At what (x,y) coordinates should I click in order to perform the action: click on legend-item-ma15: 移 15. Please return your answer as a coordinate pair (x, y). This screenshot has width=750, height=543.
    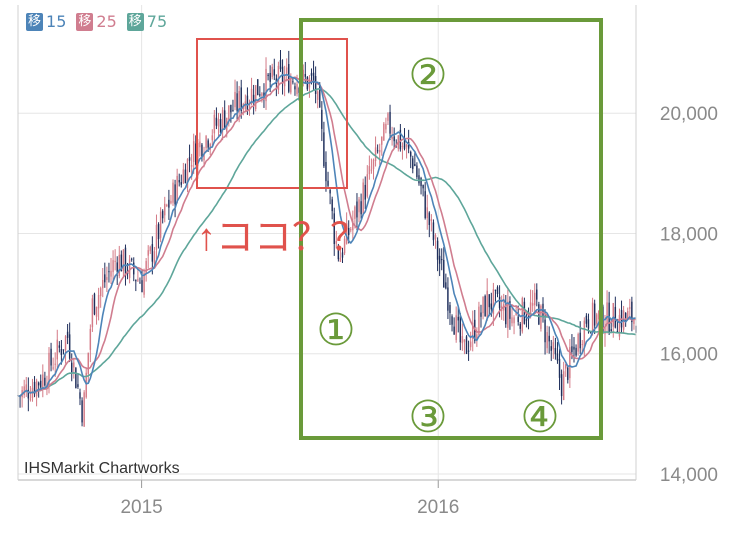
    Looking at the image, I should click on (46, 21).